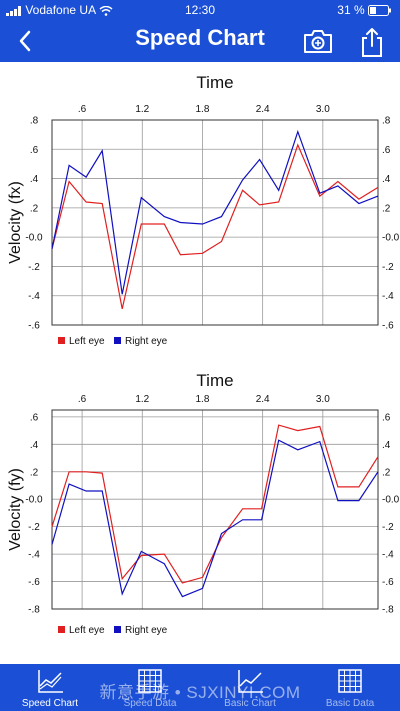  Describe the element at coordinates (350, 703) in the screenshot. I see `tab-label: Basic Data` at that location.